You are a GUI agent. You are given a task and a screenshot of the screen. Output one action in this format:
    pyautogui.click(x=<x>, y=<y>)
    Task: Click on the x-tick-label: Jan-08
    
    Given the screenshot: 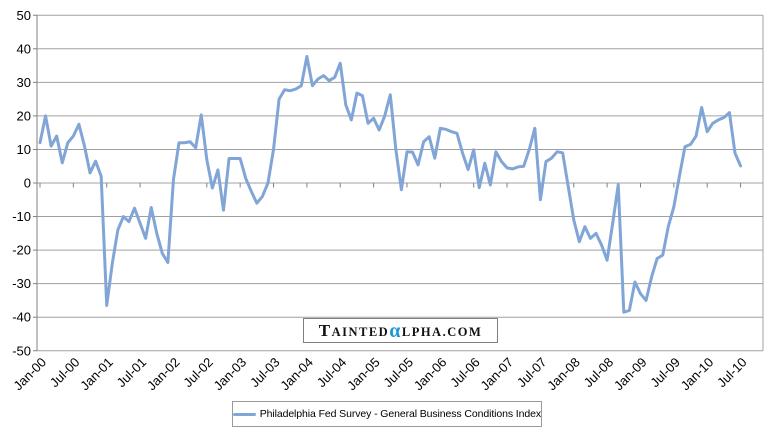 What is the action you would take?
    pyautogui.click(x=563, y=374)
    